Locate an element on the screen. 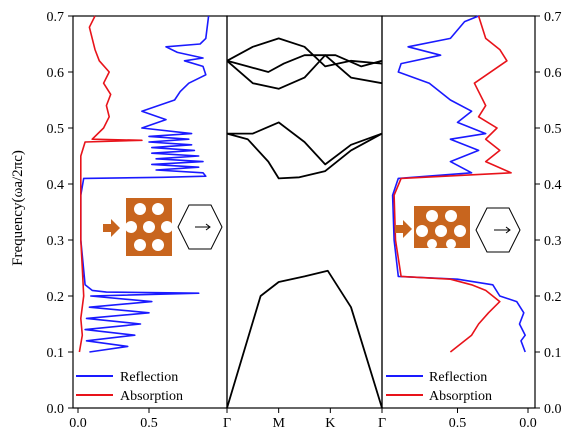 This screenshot has height=430, width=575. y-axis-left: 0.0 0.1 0.2 0.3 0.4 0.5 0.6 0.7 is located at coordinates (60, 213).